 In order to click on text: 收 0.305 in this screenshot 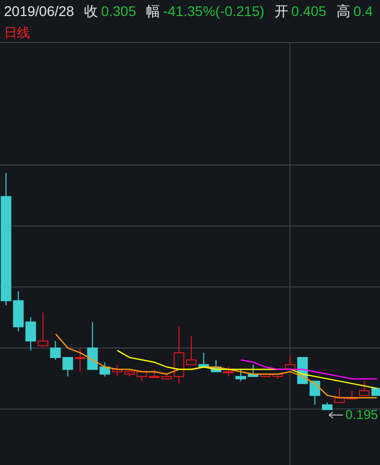, I will do `click(110, 11)`.